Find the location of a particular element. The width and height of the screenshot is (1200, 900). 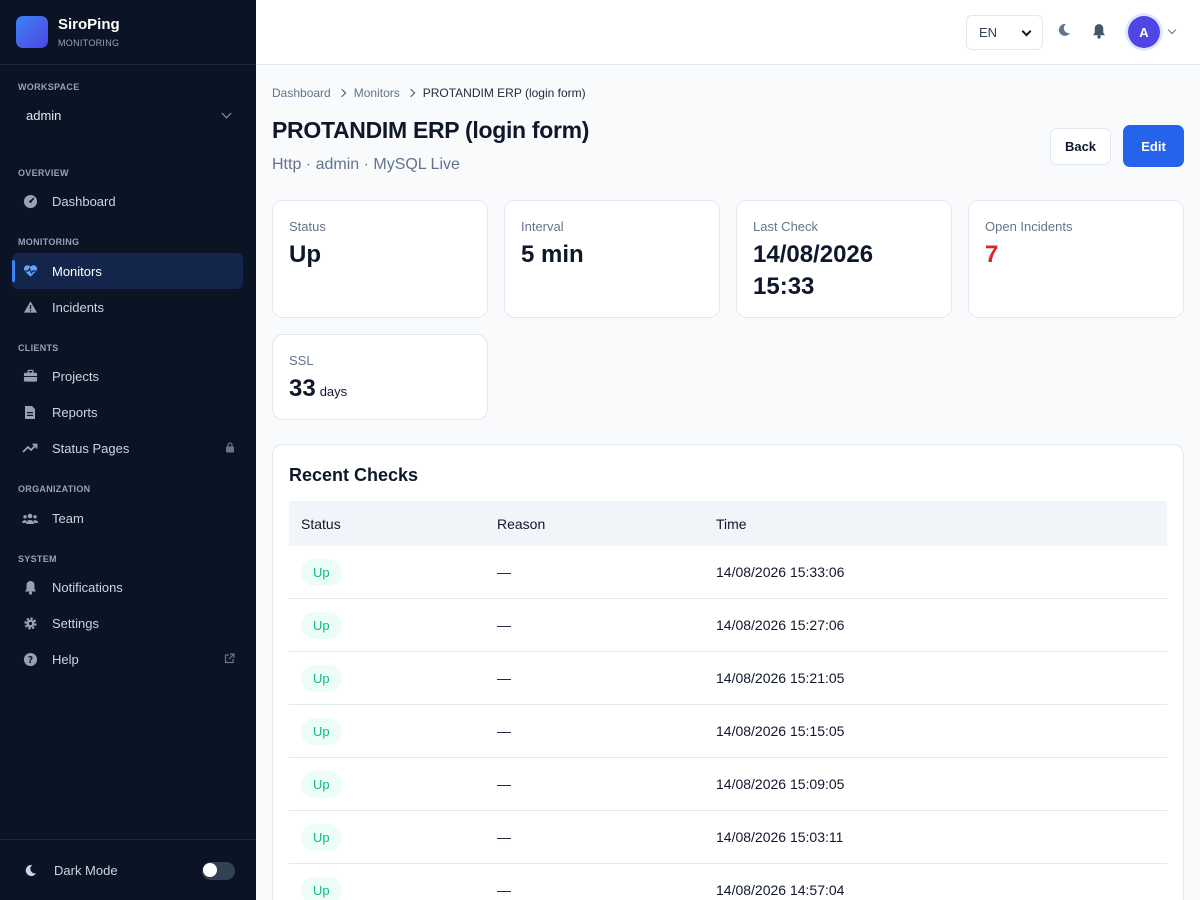

sidebar-item-dashboard: Dashboard is located at coordinates (127, 201).